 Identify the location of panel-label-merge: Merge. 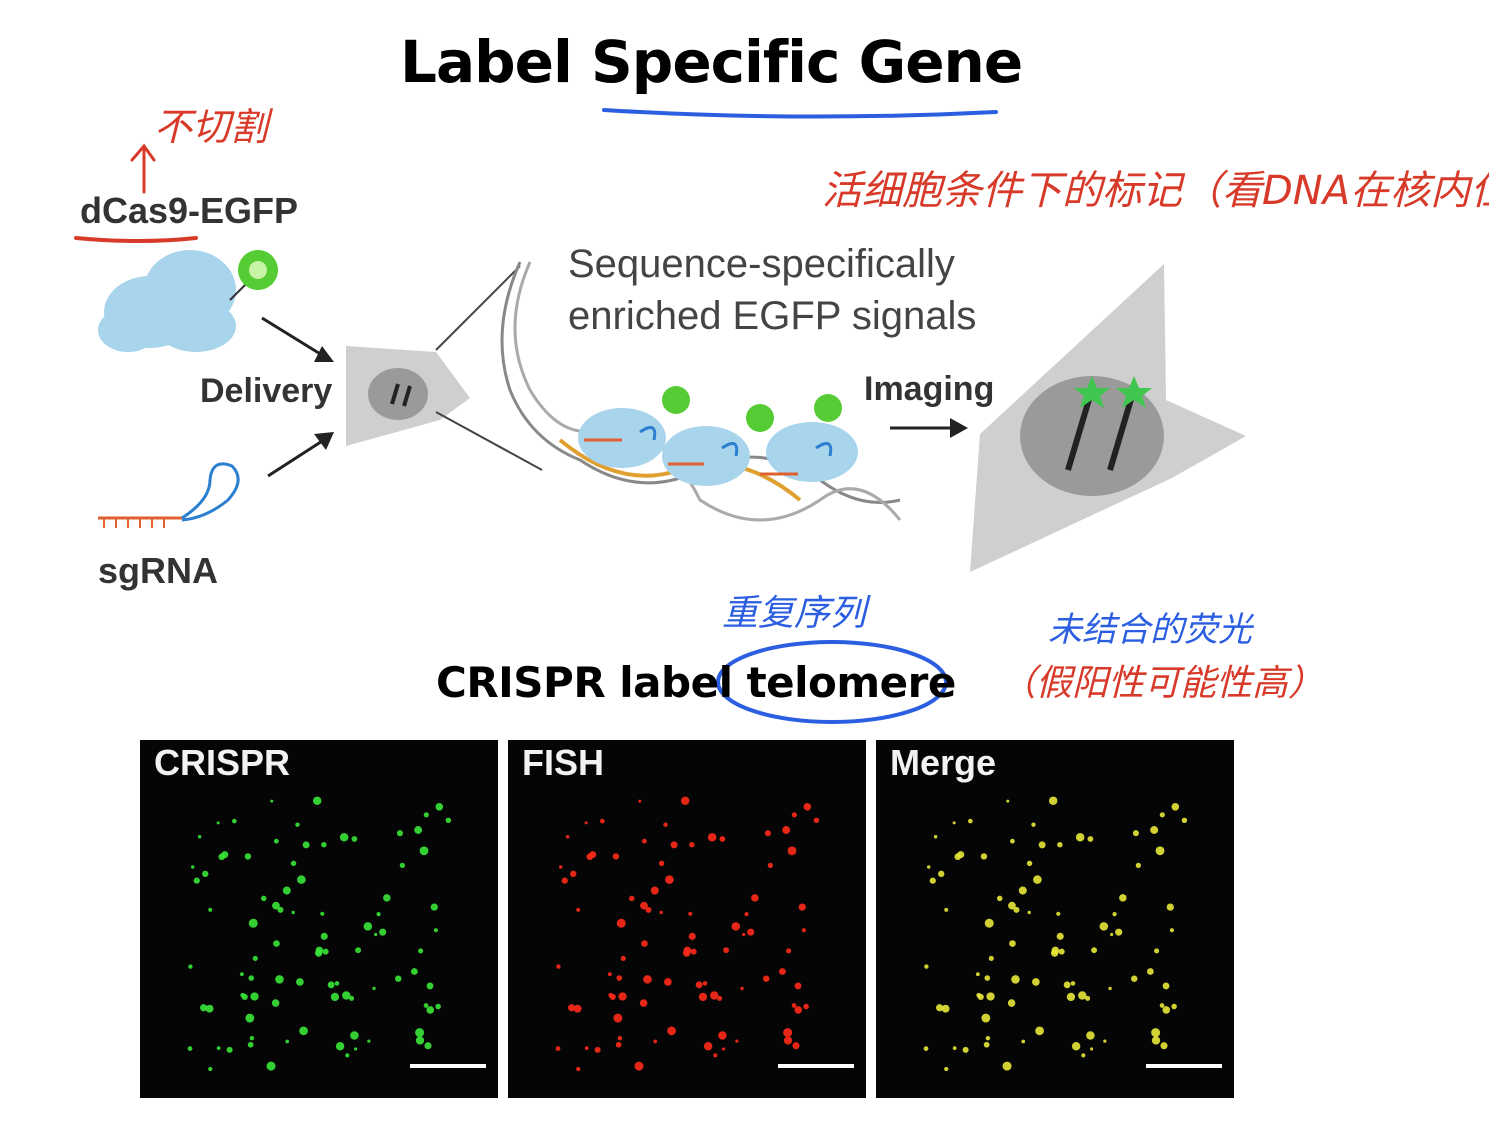
(943, 763).